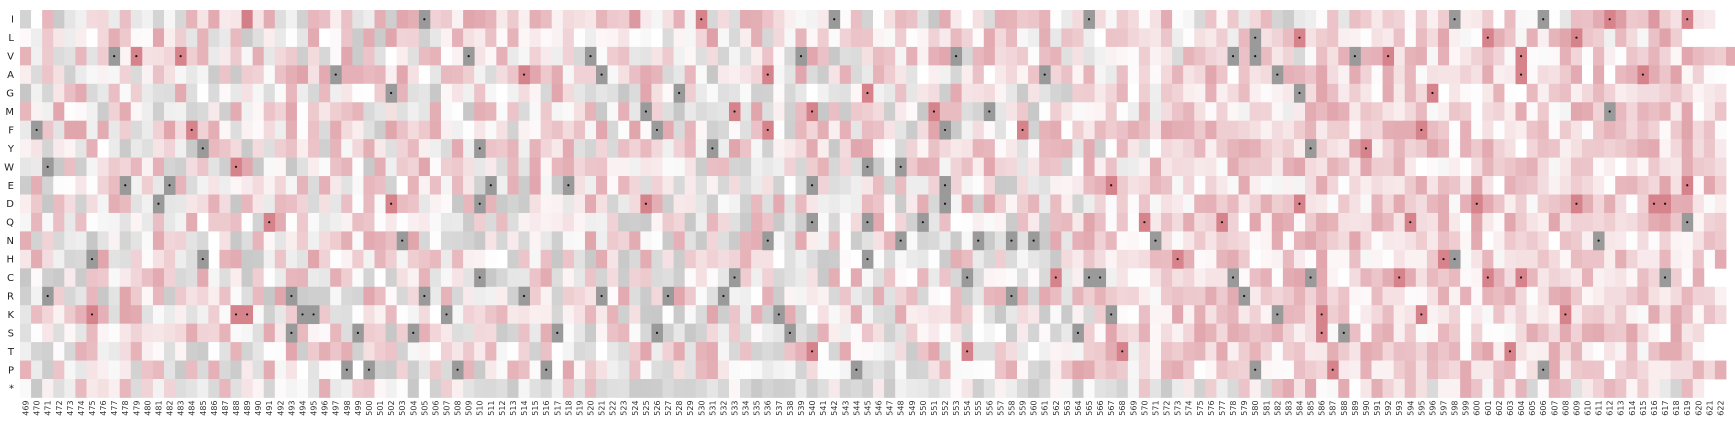  What do you see at coordinates (1466, 407) in the screenshot?
I see `col-label-599: 599` at bounding box center [1466, 407].